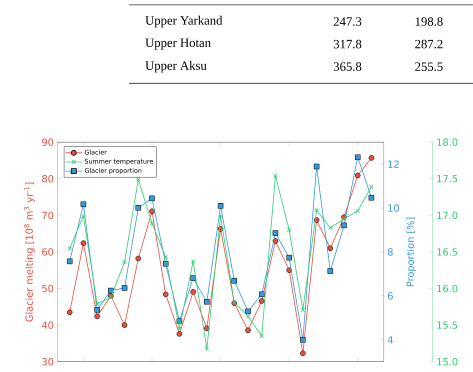 This screenshot has height=372, width=473. I want to click on y-tick-label: 90, so click(48, 142).